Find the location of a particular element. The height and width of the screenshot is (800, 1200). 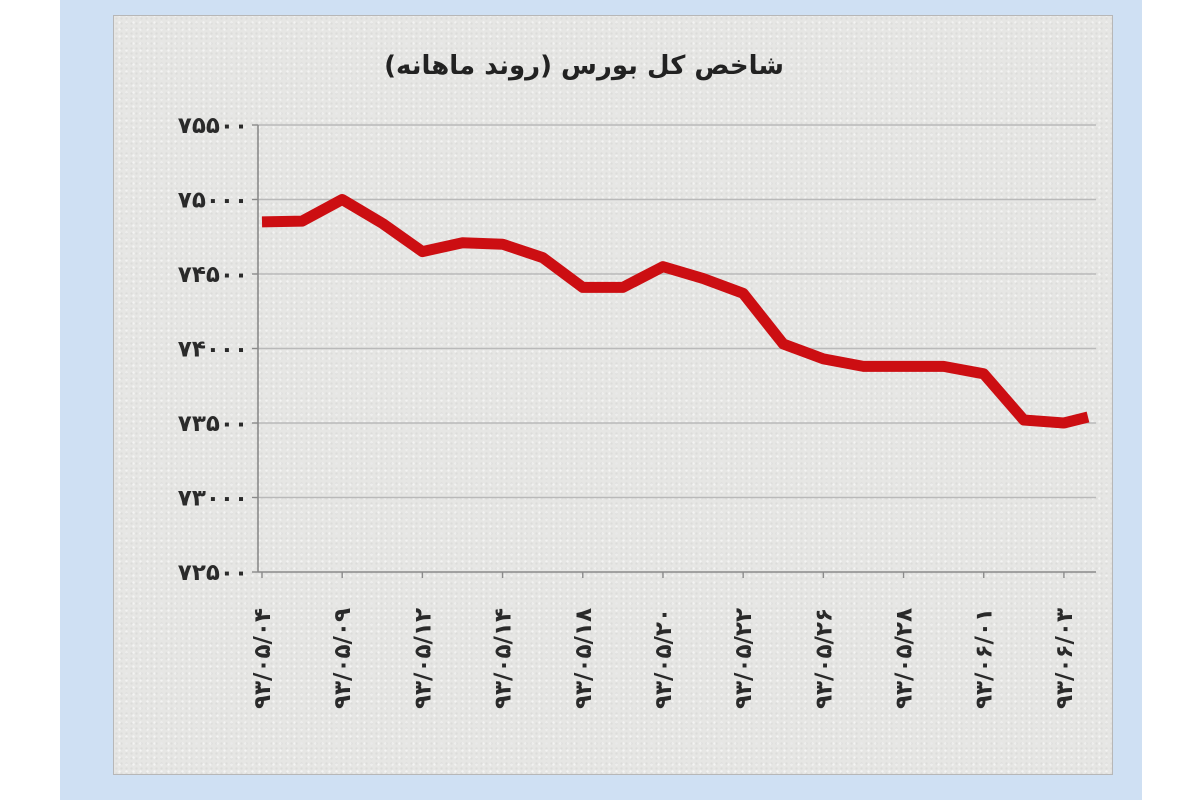

y-tick-label: ۷۴۰۰۰ is located at coordinates (213, 350).